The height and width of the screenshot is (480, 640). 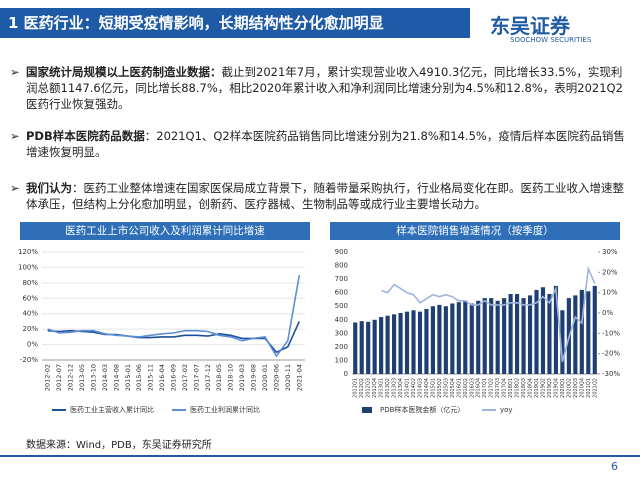 I want to click on x-tick-label: 2012-07, so click(x=59, y=377).